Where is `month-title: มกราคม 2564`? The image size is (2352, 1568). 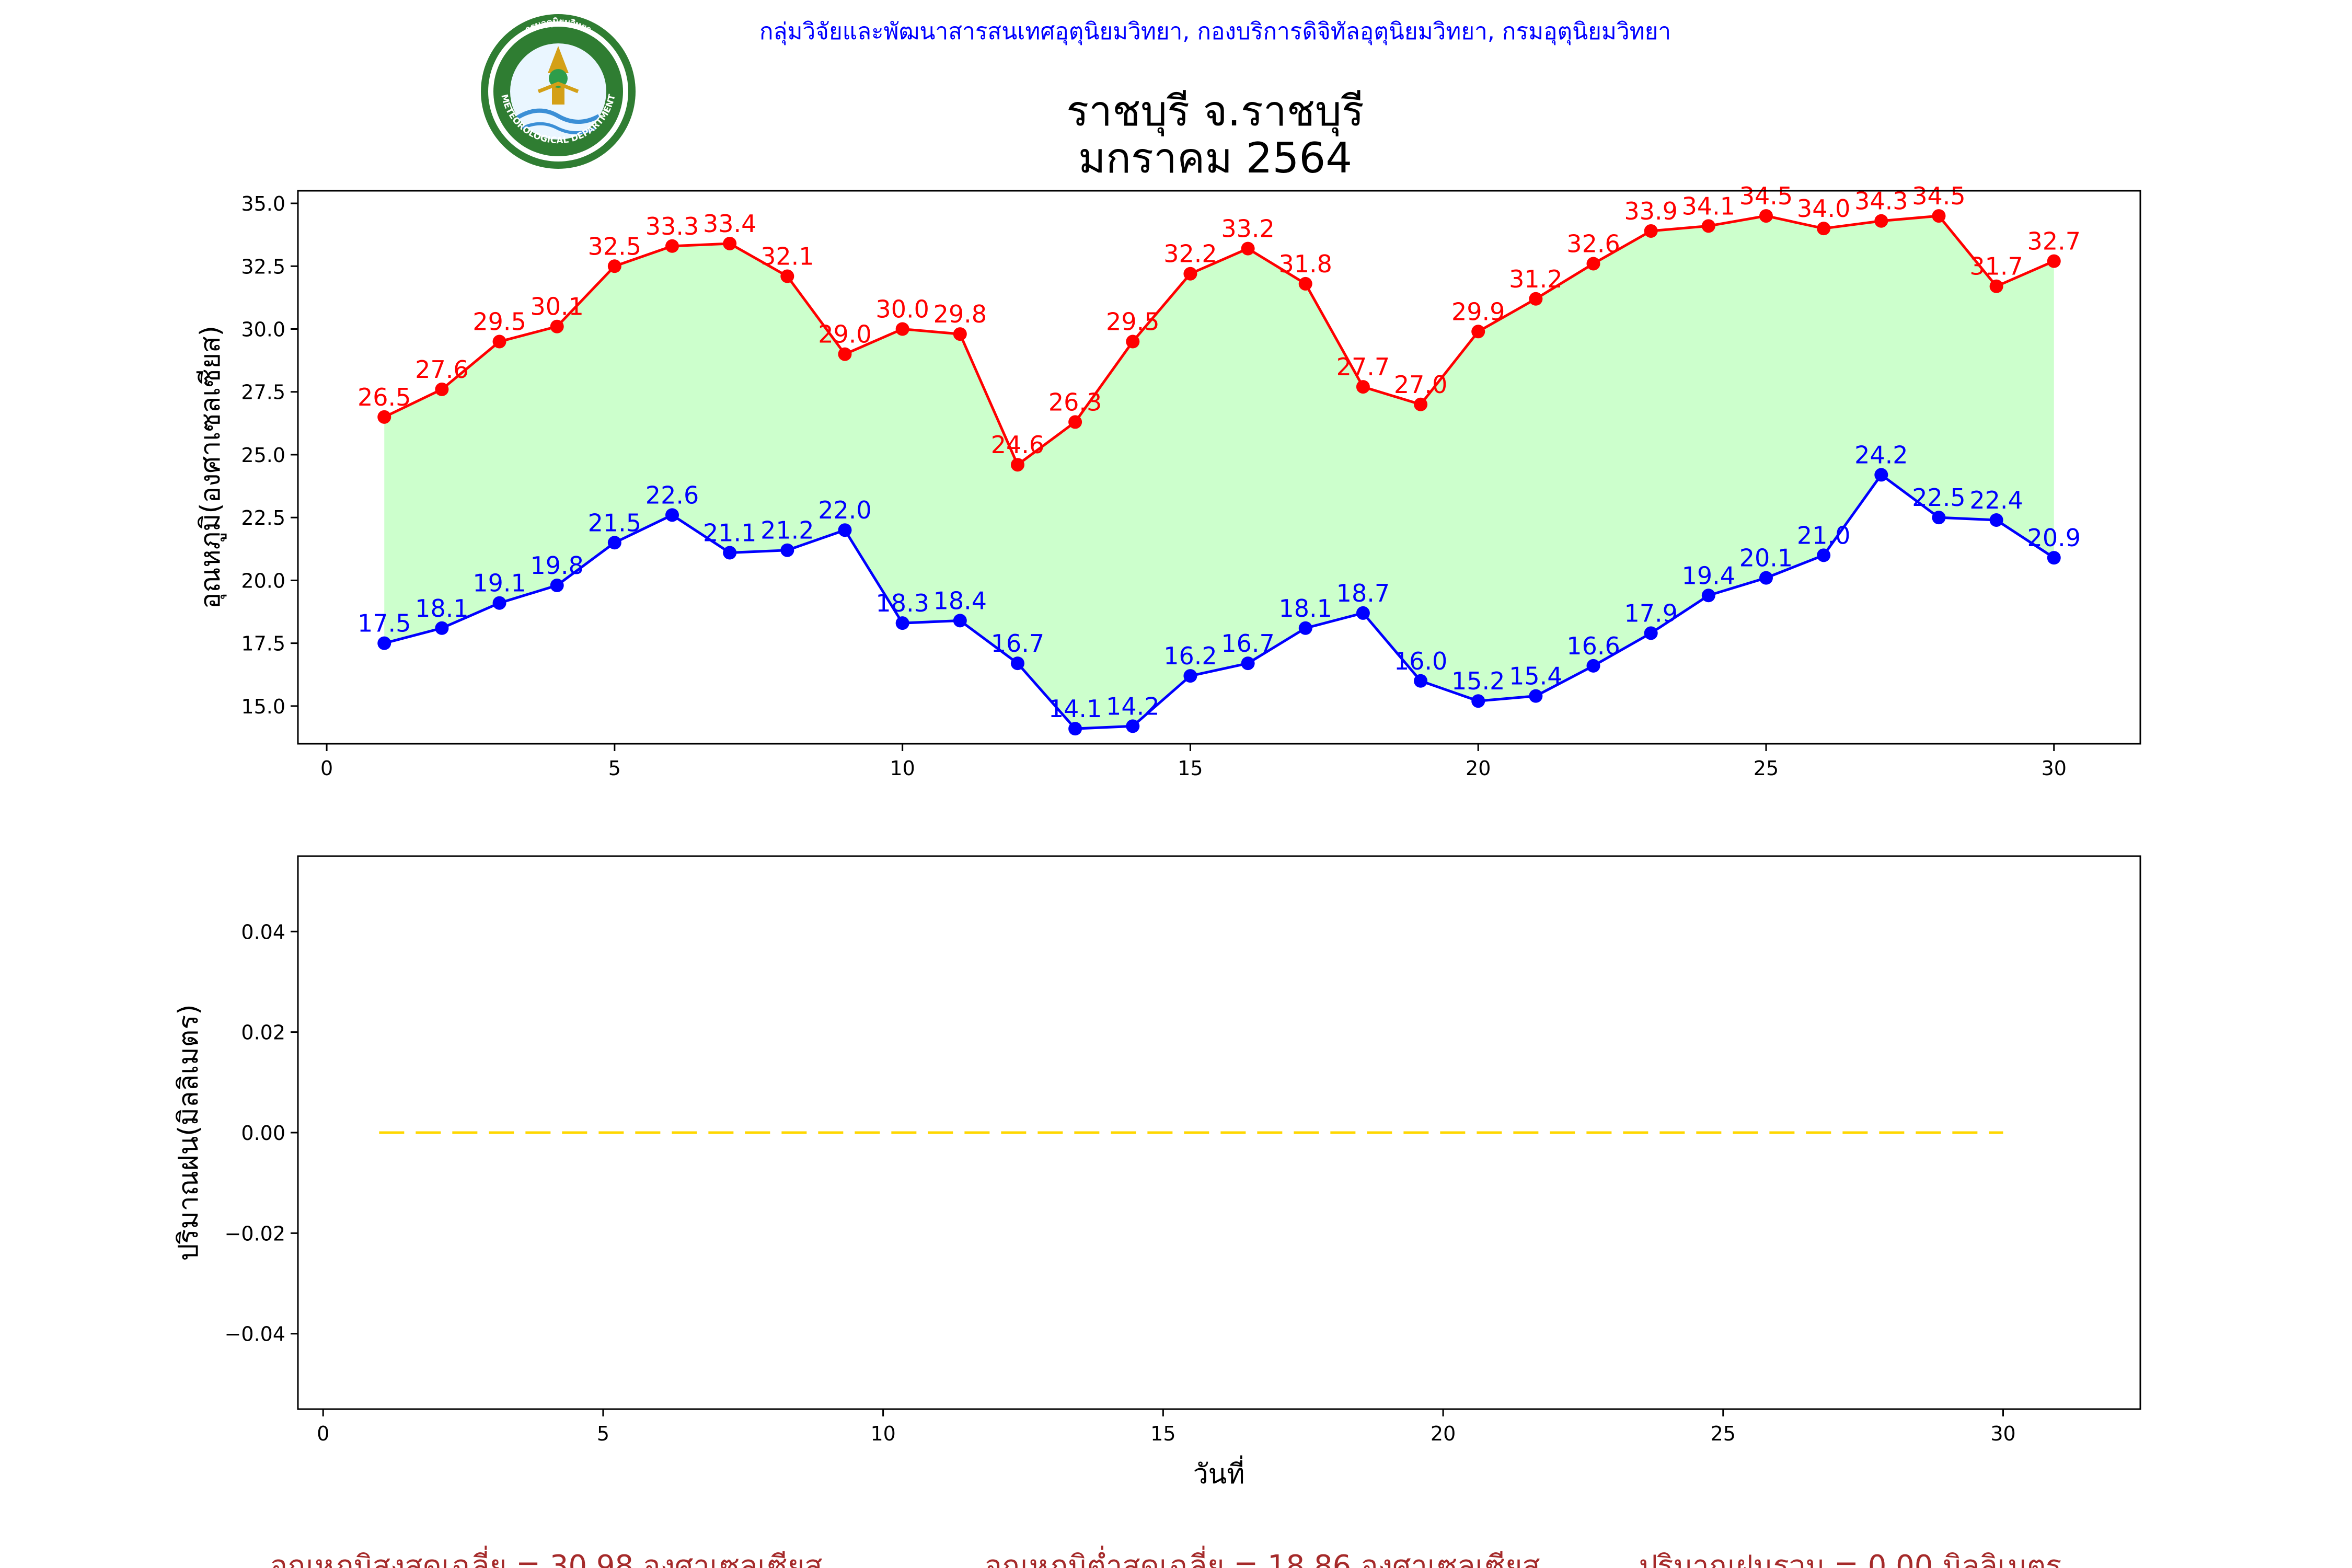
month-title: มกราคม 2564 is located at coordinates (1215, 158).